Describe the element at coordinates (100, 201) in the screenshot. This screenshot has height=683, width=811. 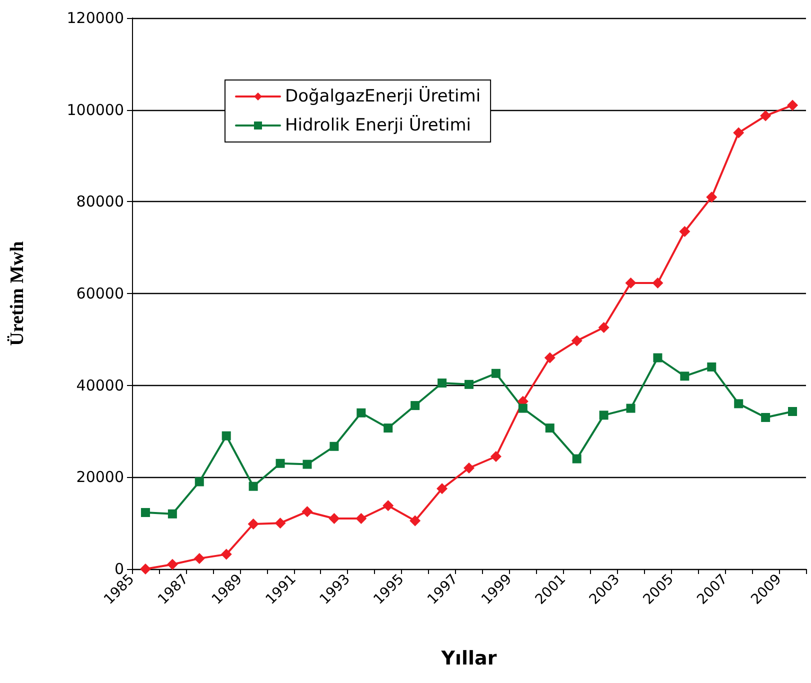
I see `y-tick-label: 80000` at that location.